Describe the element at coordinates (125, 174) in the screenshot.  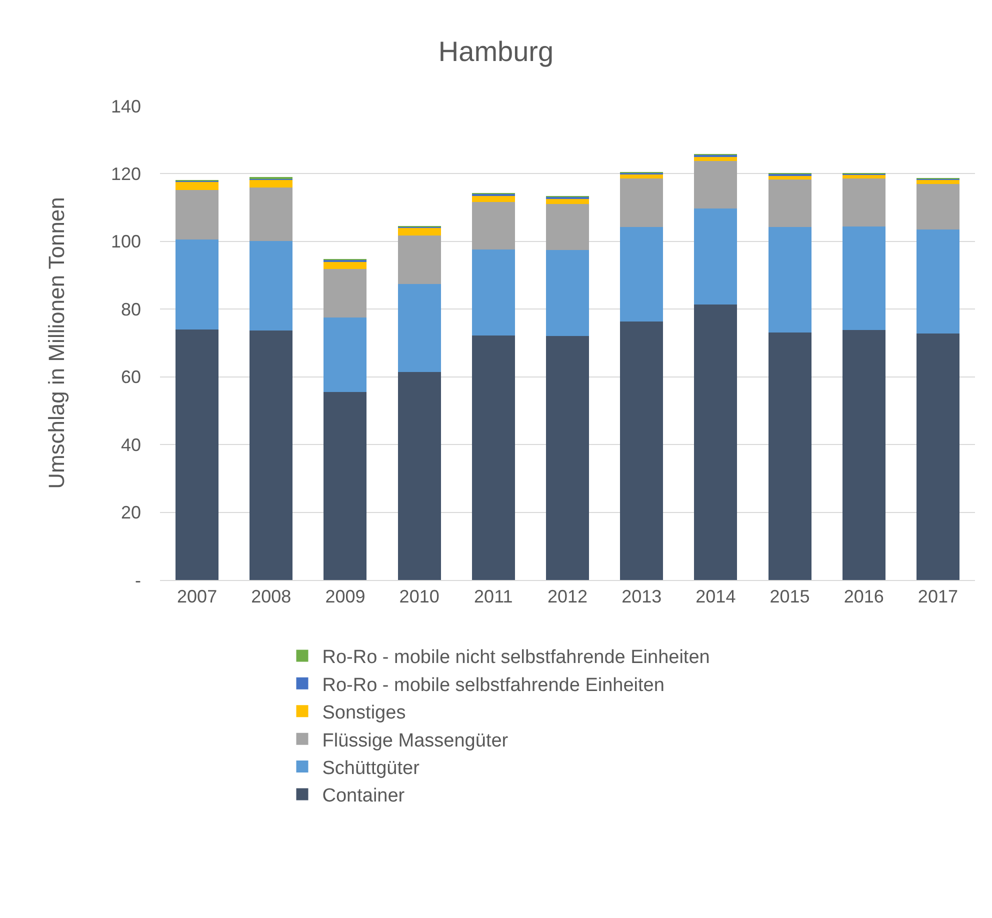
I see `y-tick-label: 120` at that location.